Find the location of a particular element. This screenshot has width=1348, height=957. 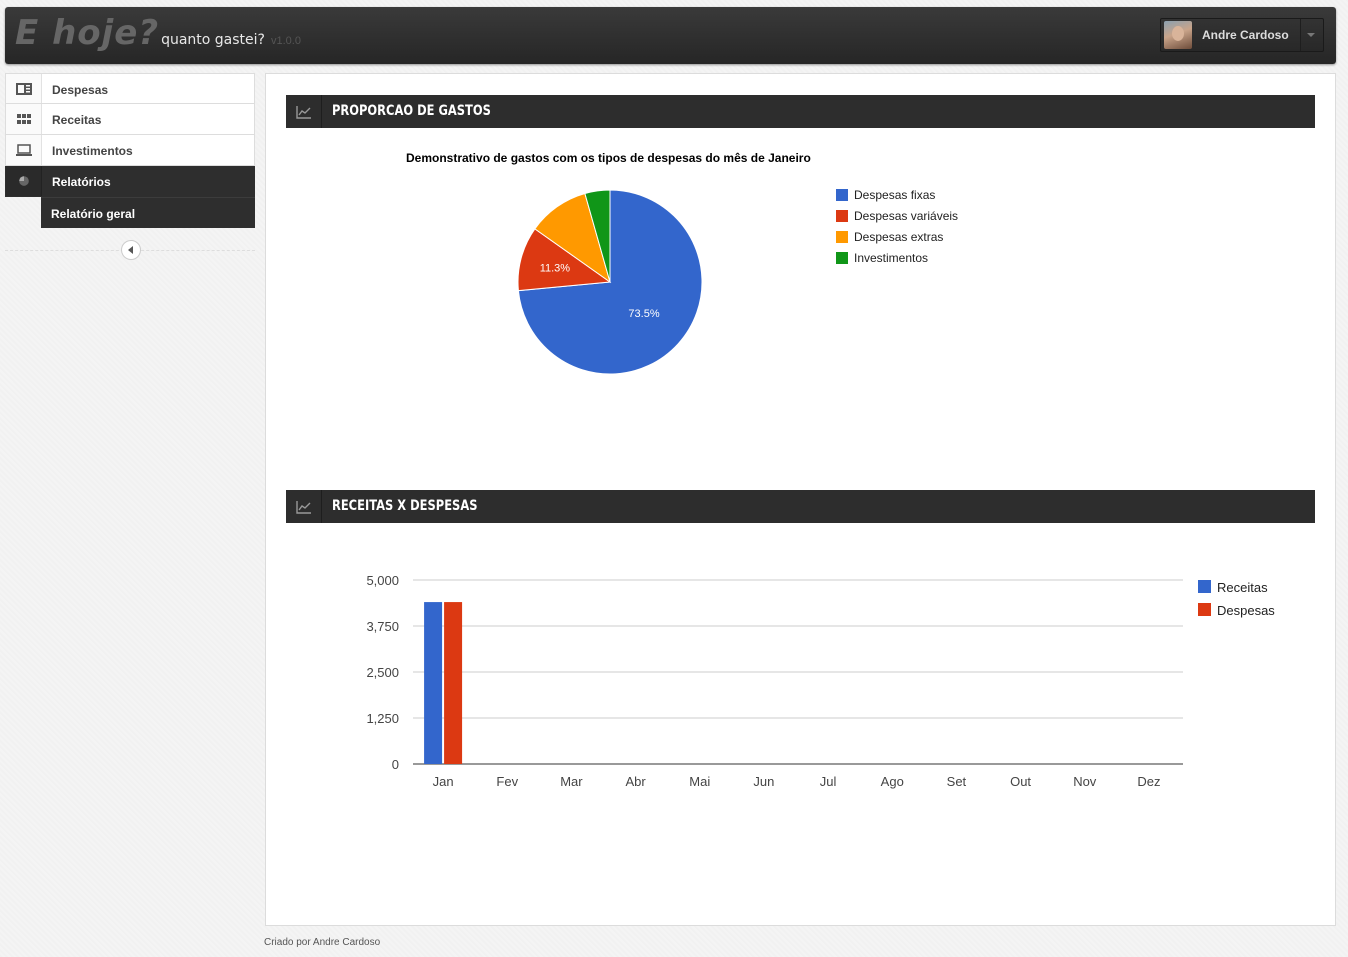

sidebar-item-despesas: Despesas is located at coordinates (130, 88).